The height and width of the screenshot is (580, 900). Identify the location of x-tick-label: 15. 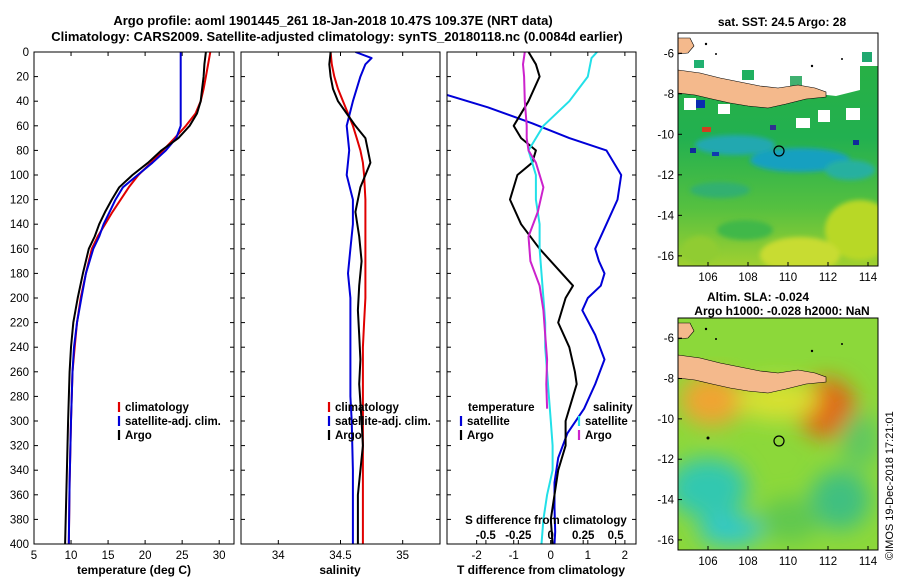
(108, 556).